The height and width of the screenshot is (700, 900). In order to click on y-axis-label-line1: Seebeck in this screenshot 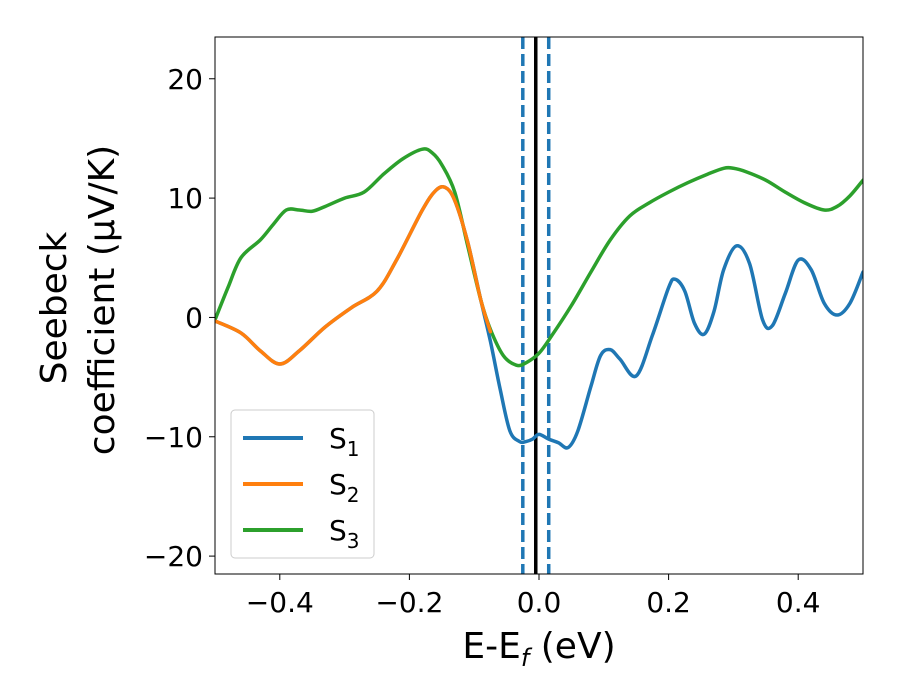, I will do `click(54, 307)`.